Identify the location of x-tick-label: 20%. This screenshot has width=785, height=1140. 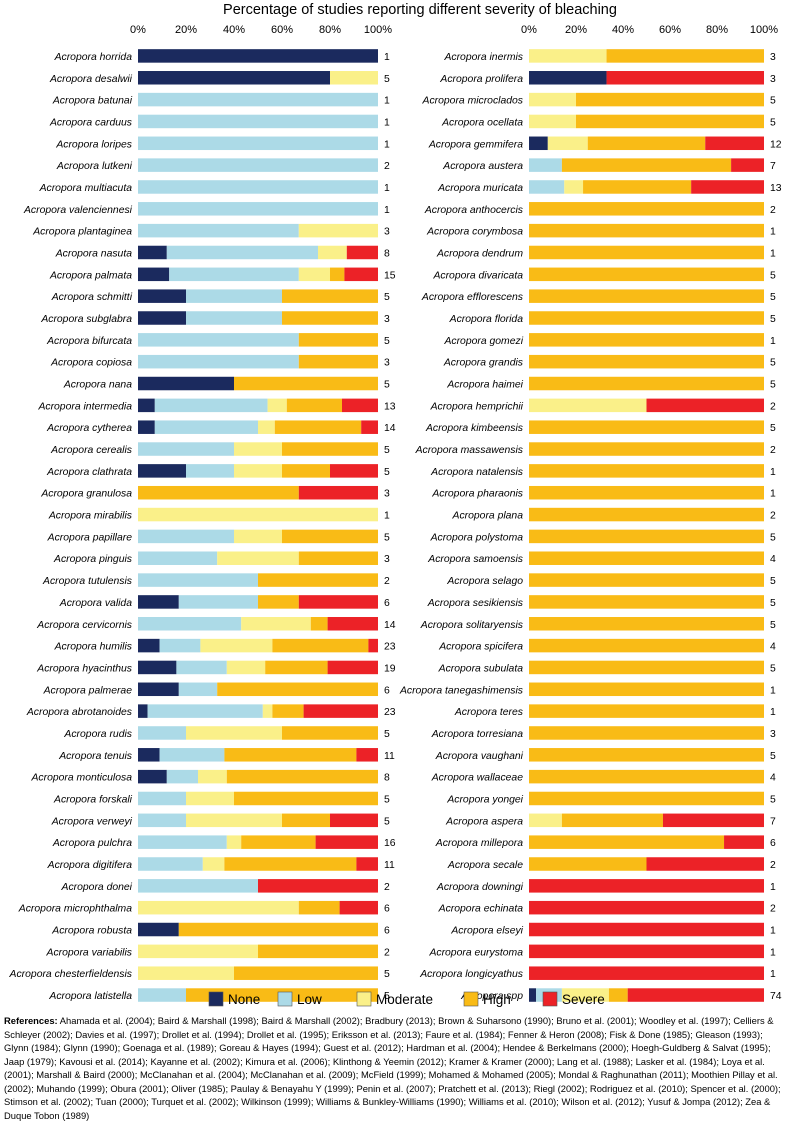
(576, 30).